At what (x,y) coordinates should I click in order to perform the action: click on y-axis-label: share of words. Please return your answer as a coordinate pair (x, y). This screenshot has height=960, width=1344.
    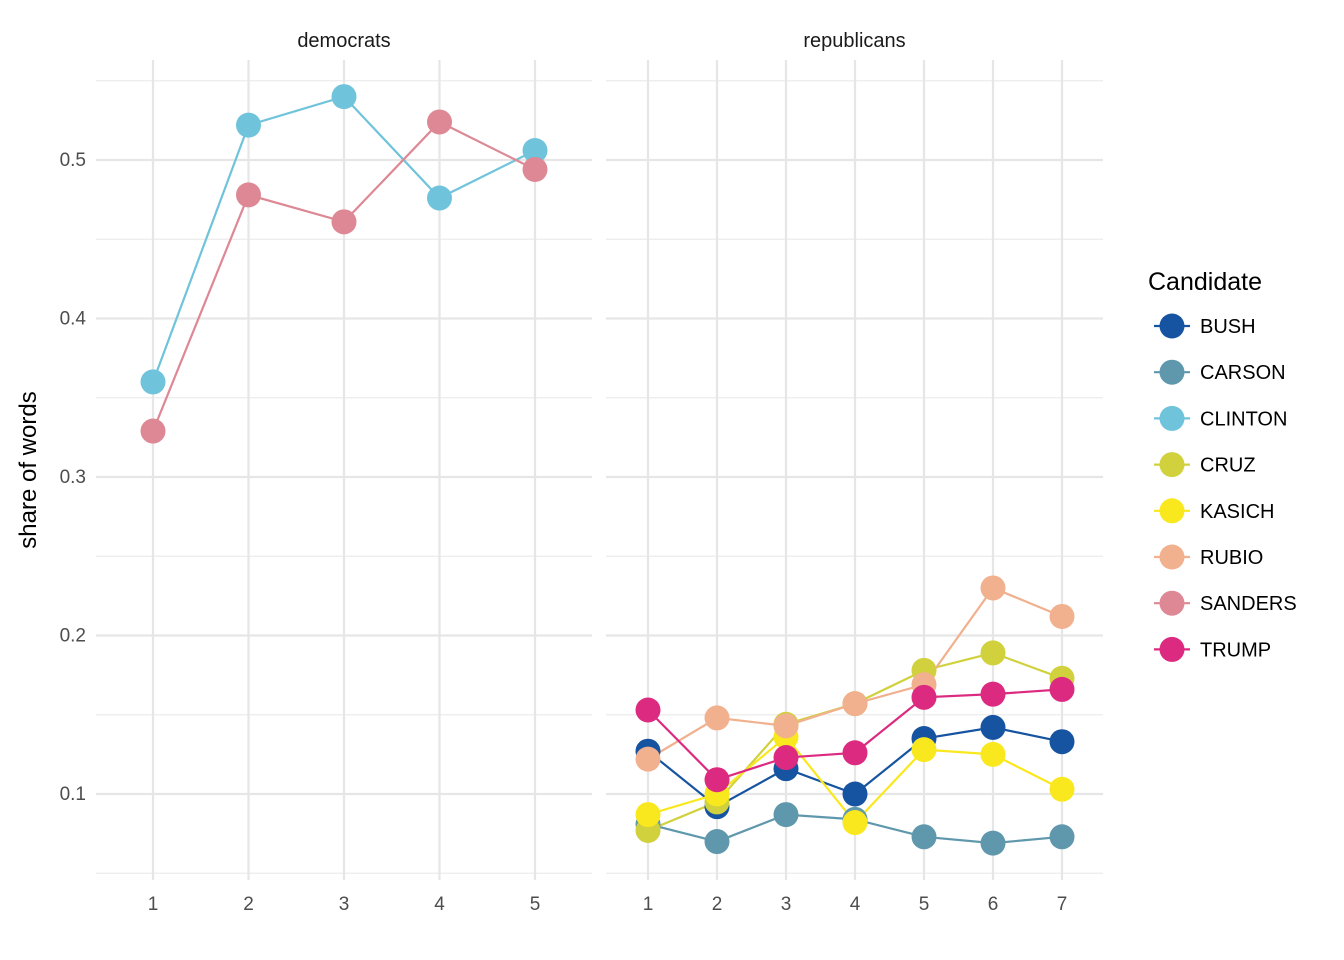
    Looking at the image, I should click on (28, 469).